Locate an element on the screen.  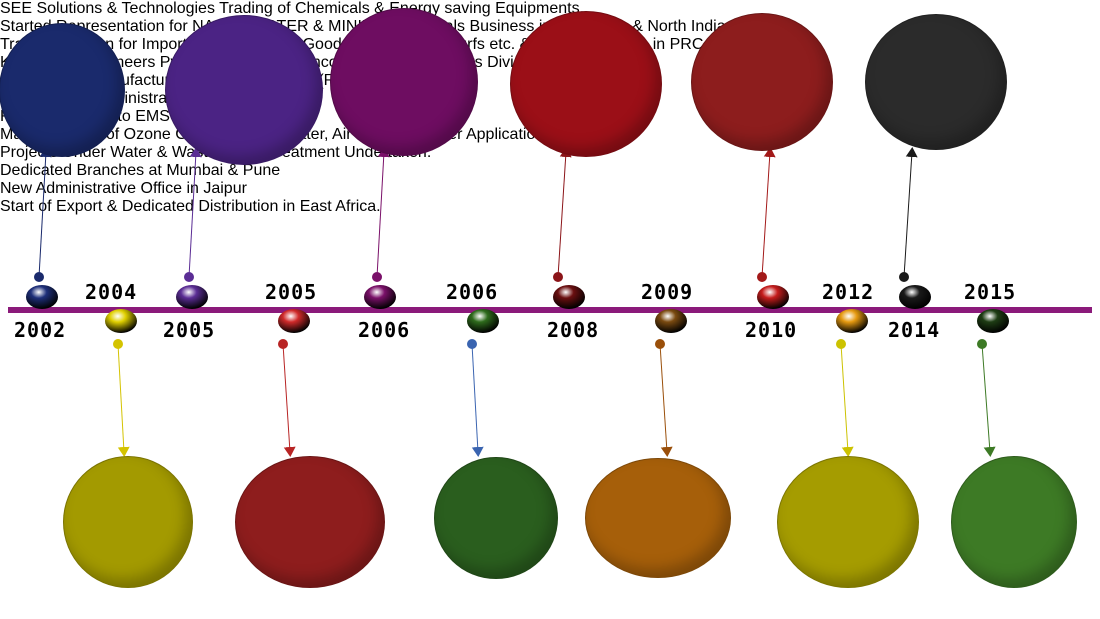
year-label: 2012 is located at coordinates (848, 292).